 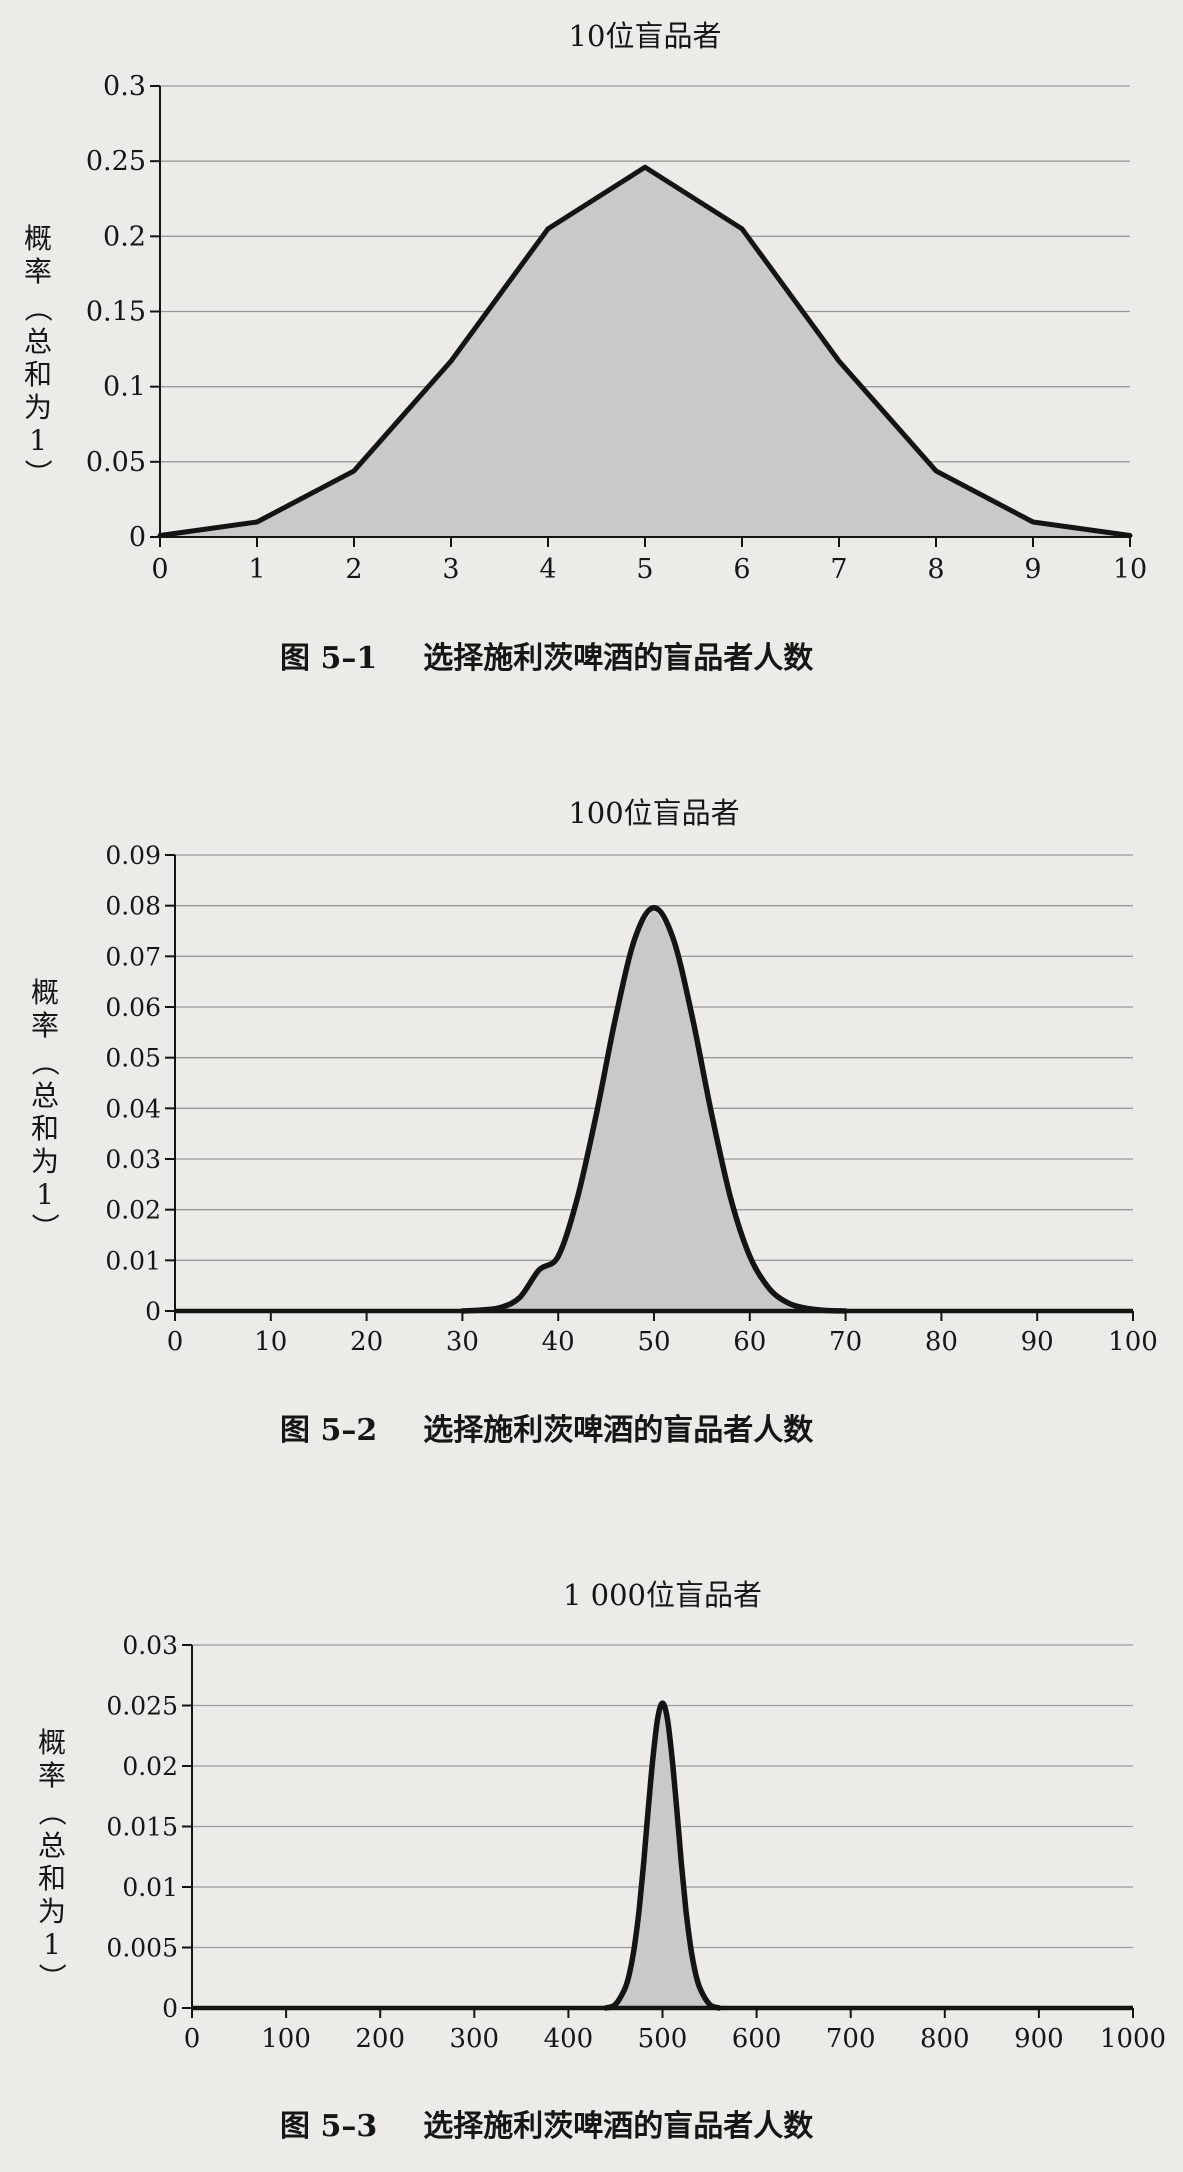 I want to click on x-tick-label: 1, so click(x=256, y=569).